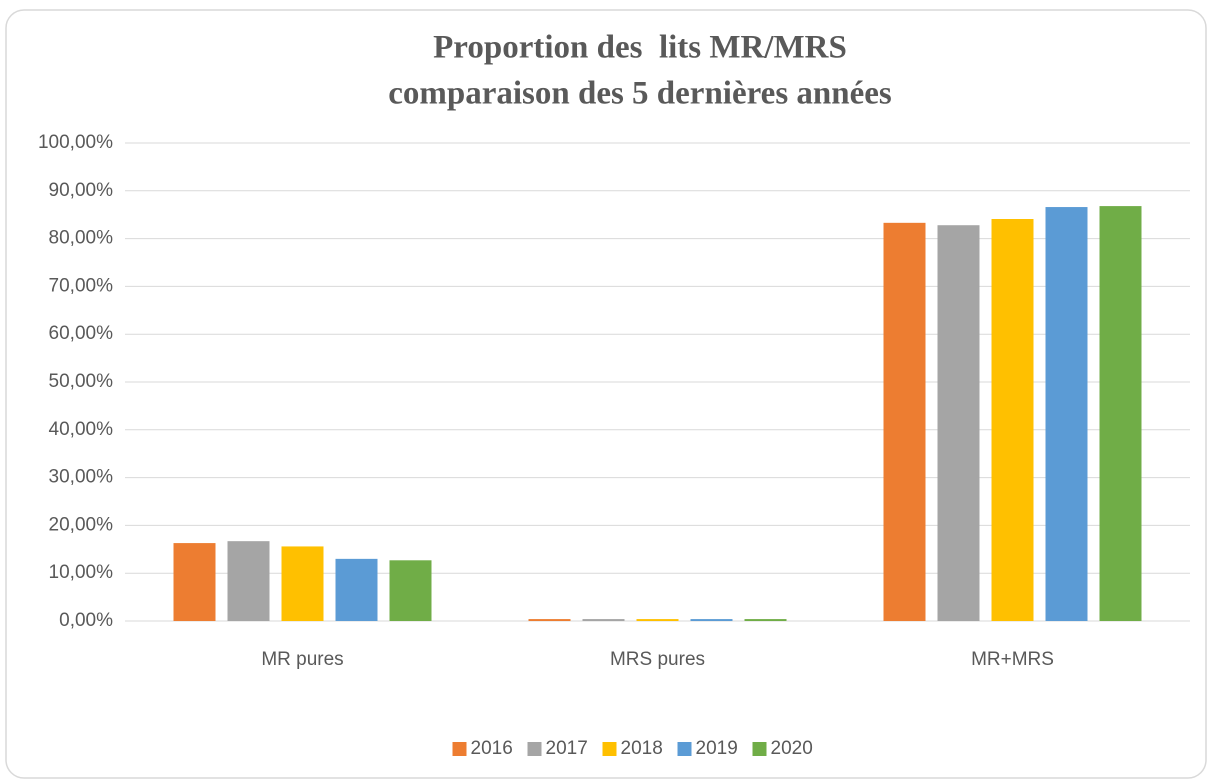 This screenshot has height=781, width=1209. Describe the element at coordinates (81, 477) in the screenshot. I see `y-tick-label: 30,00%` at that location.